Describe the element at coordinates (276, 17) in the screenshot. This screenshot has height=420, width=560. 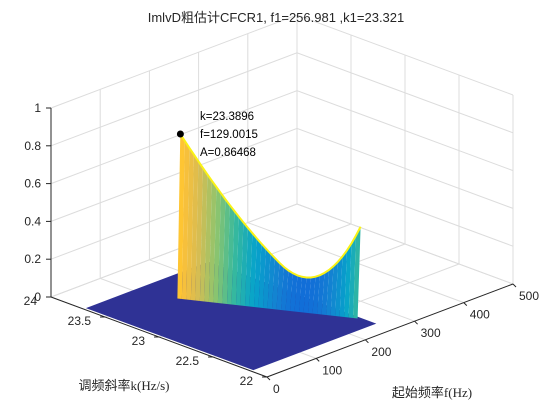
I see `chart-title: ImlvD粗估计CFCR1, f1=256.981 ,k1=23.321` at that location.